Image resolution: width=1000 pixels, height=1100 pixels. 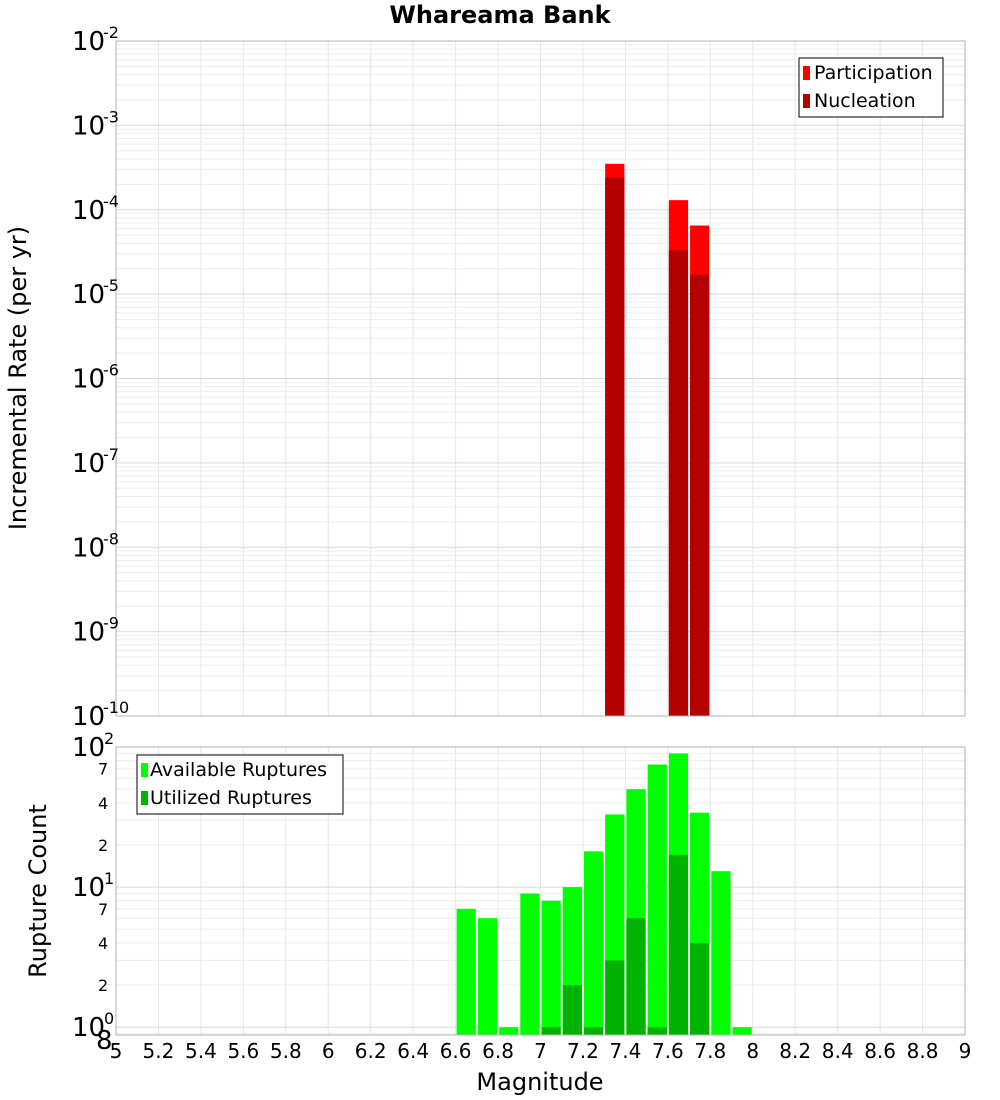 What do you see at coordinates (103, 803) in the screenshot?
I see `bottom-y-minor-tick-5: 4` at bounding box center [103, 803].